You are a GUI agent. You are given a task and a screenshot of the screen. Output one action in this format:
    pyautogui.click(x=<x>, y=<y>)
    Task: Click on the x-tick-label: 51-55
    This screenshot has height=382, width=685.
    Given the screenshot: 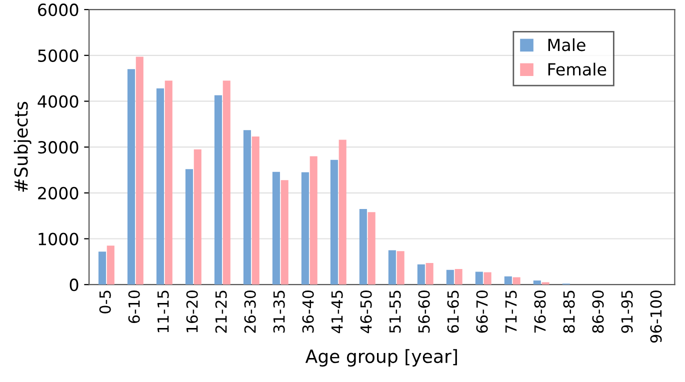 What is the action you would take?
    pyautogui.click(x=395, y=311)
    